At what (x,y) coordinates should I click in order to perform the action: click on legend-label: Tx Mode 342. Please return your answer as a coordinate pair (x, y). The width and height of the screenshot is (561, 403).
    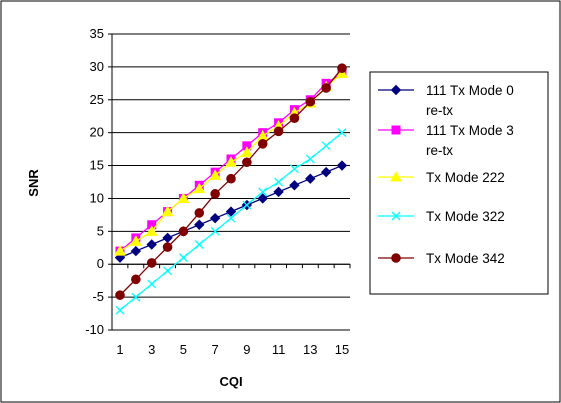
    Looking at the image, I should click on (465, 258).